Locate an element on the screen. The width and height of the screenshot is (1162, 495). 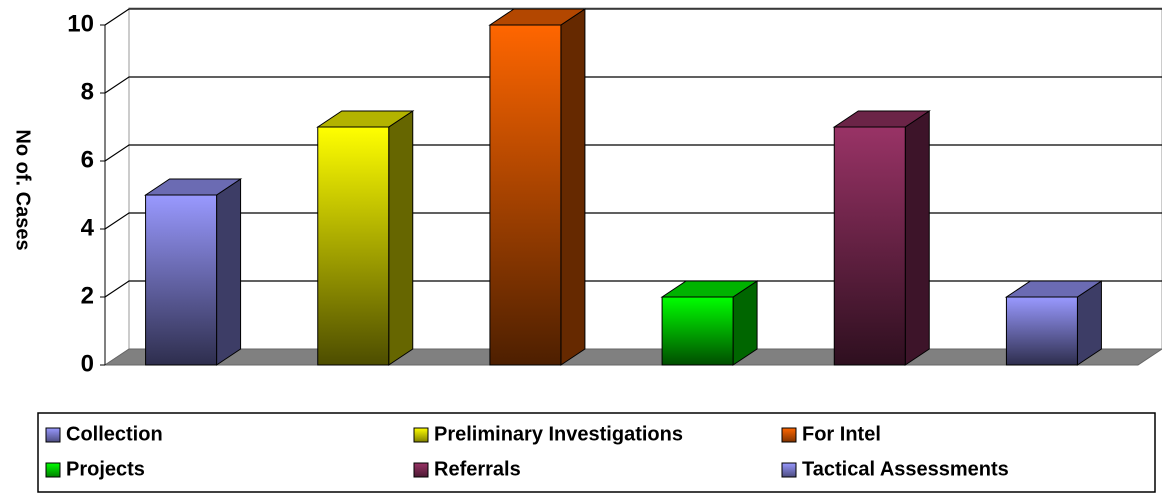
y-tick-label: 2 is located at coordinates (87, 295).